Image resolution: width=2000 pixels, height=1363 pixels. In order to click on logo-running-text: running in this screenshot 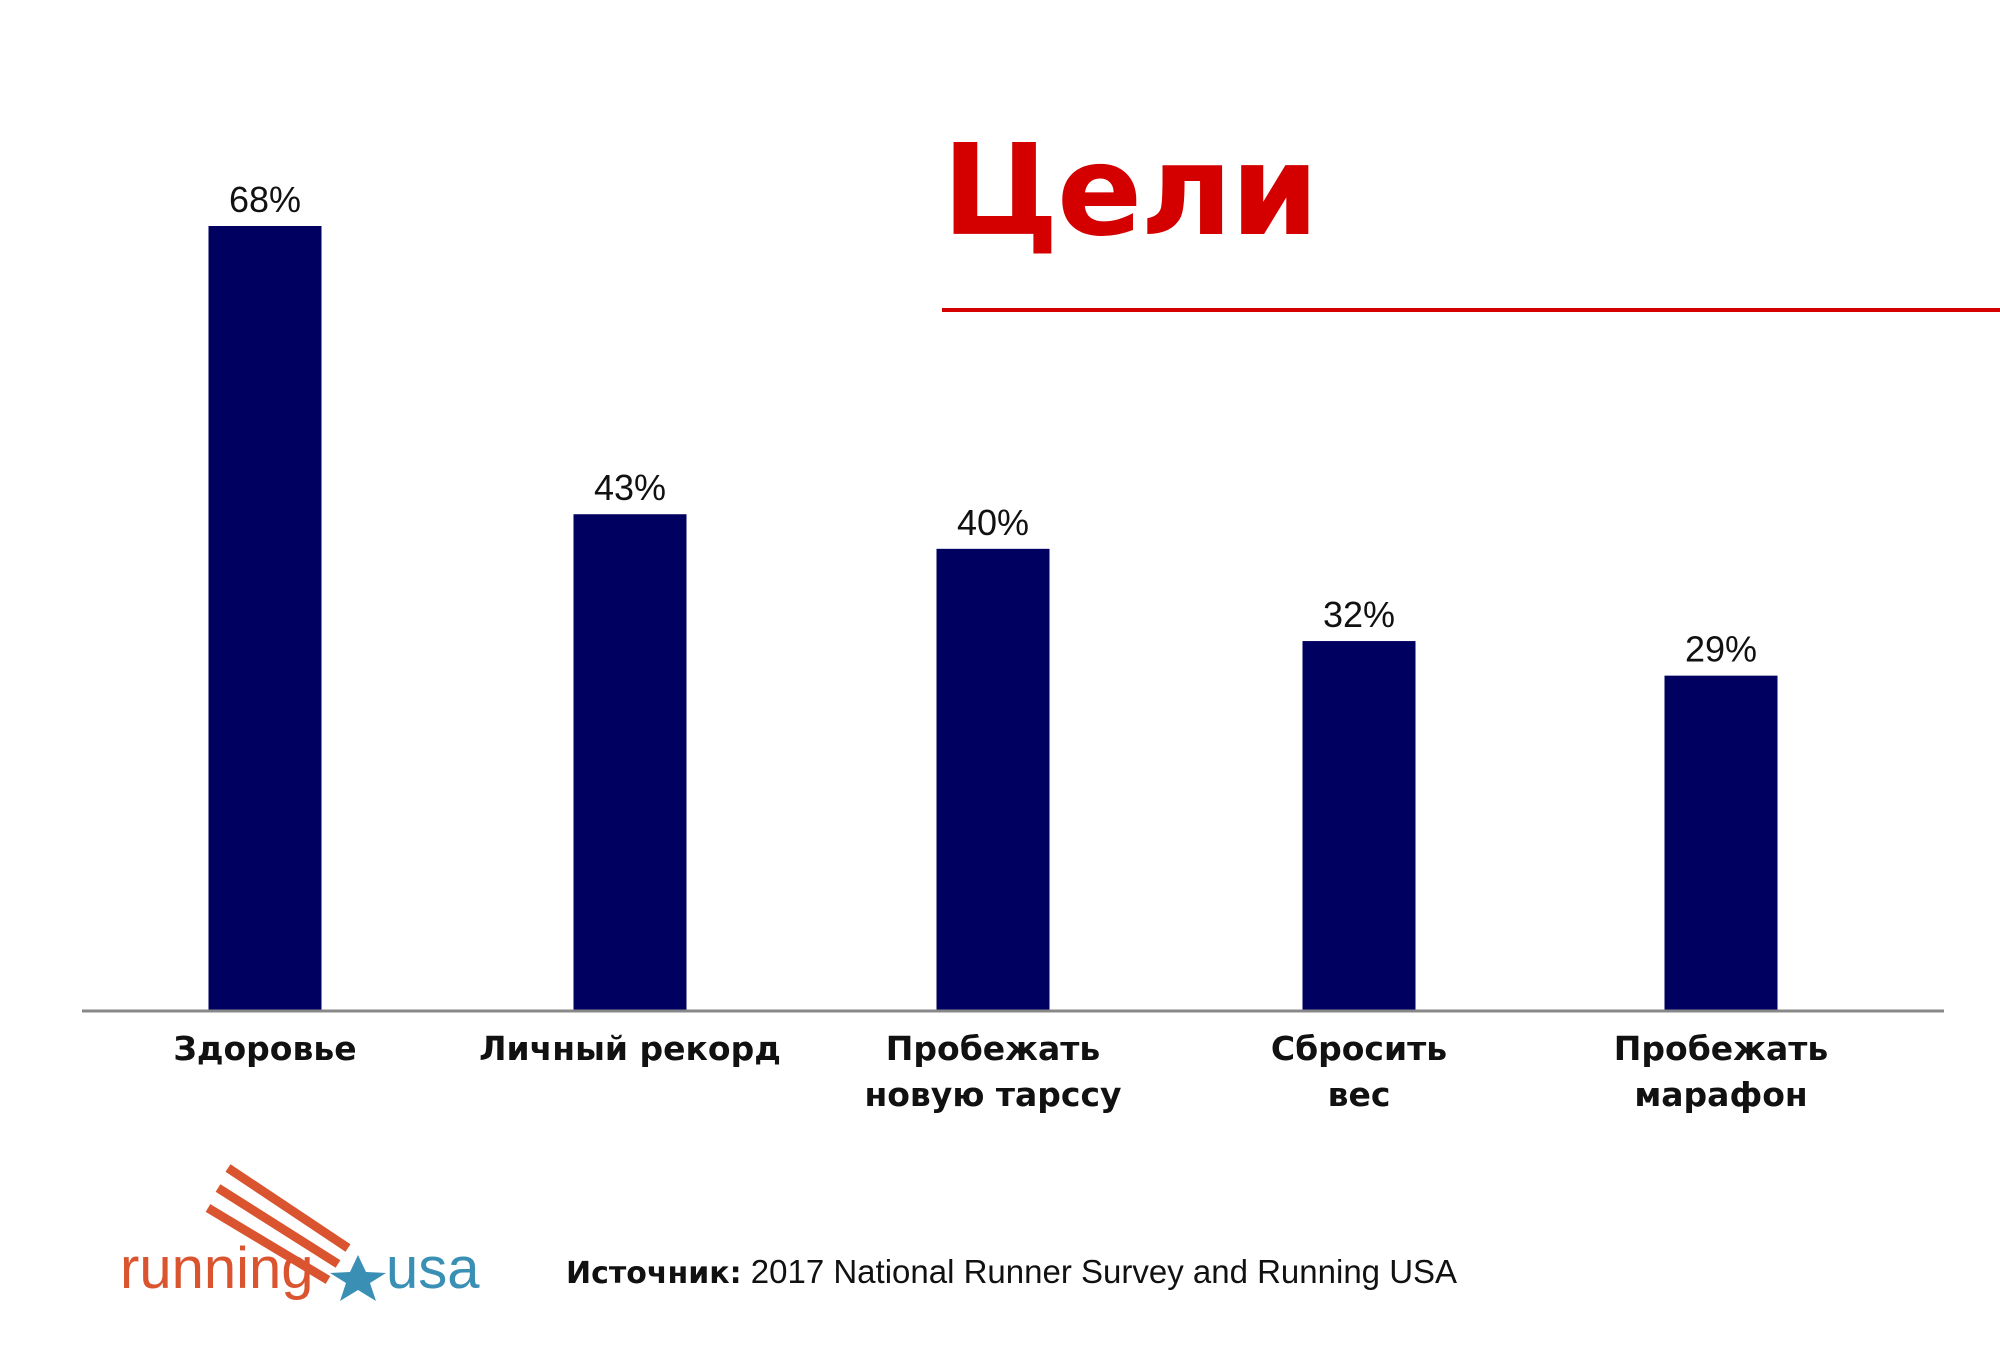, I will do `click(216, 1268)`.